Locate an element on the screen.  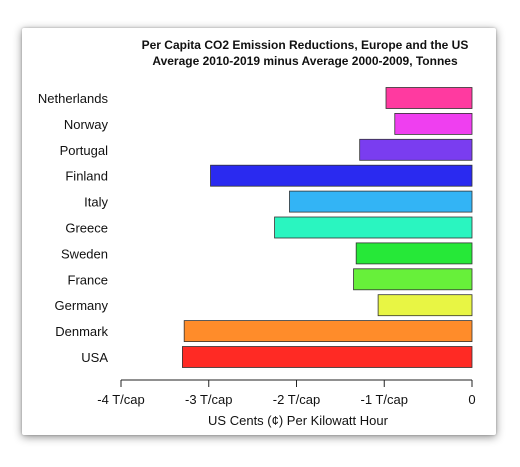
category-label-france: France is located at coordinates (88, 279).